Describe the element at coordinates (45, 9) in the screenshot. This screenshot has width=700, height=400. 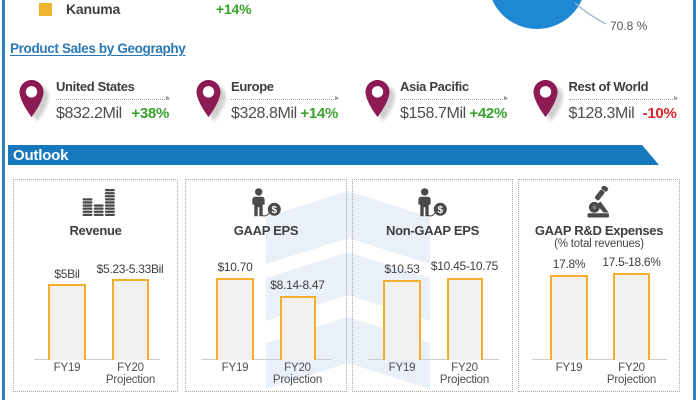
I see `kanuma-legend-swatch` at that location.